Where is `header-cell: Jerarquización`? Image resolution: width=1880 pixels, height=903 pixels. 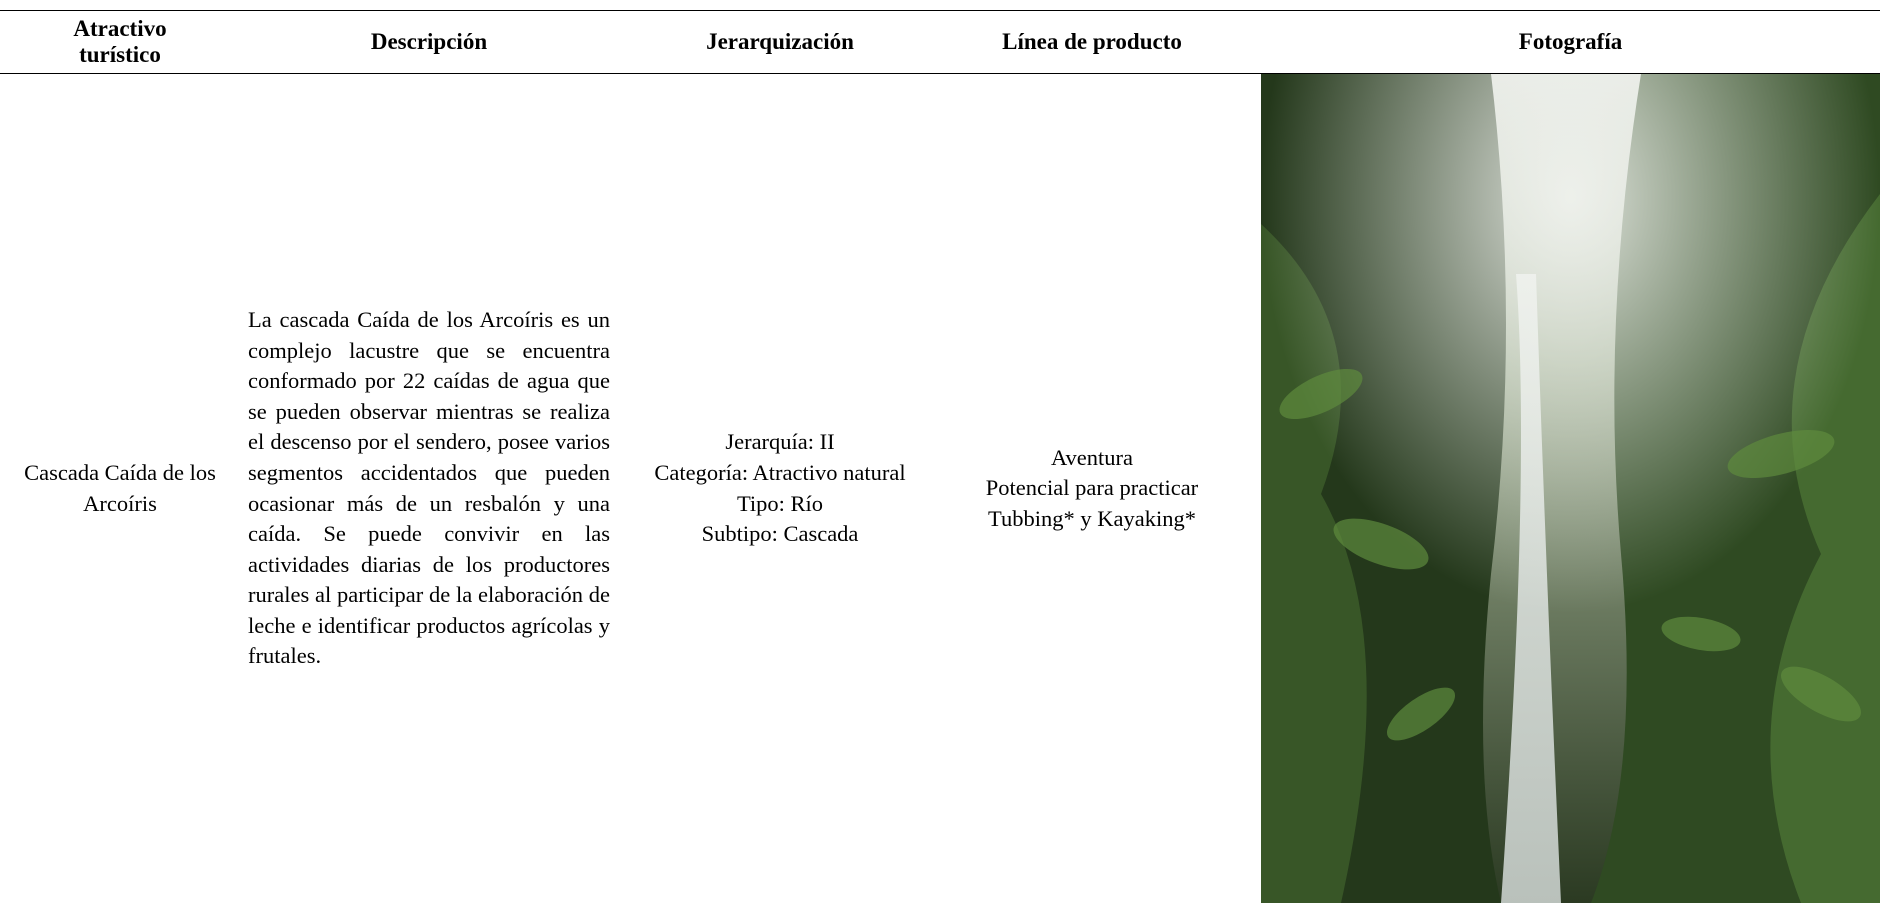 header-cell: Jerarquización is located at coordinates (780, 41).